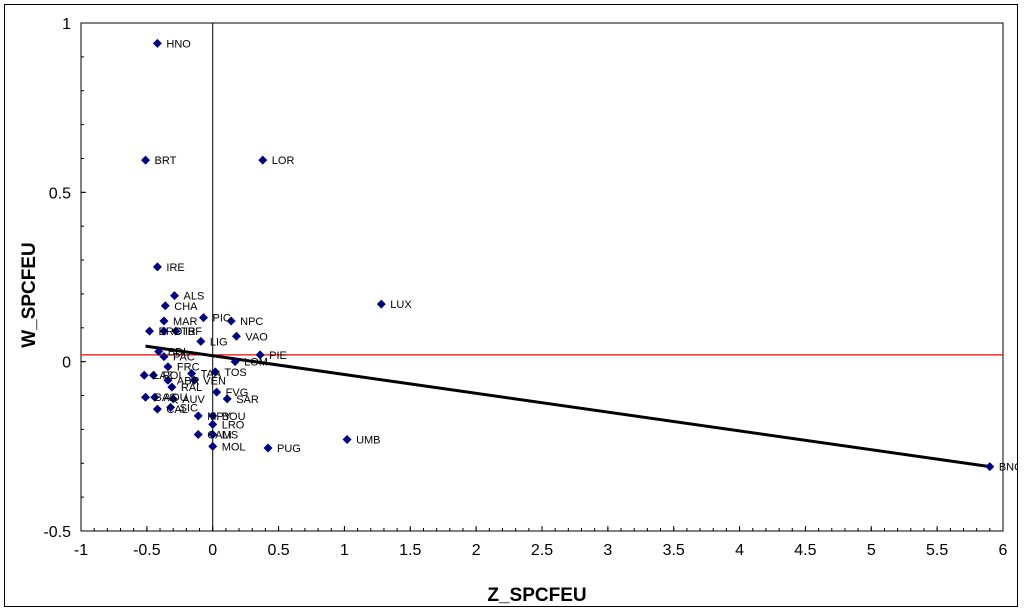 This screenshot has width=1024, height=613. What do you see at coordinates (194, 297) in the screenshot?
I see `point-label-als: ALS` at bounding box center [194, 297].